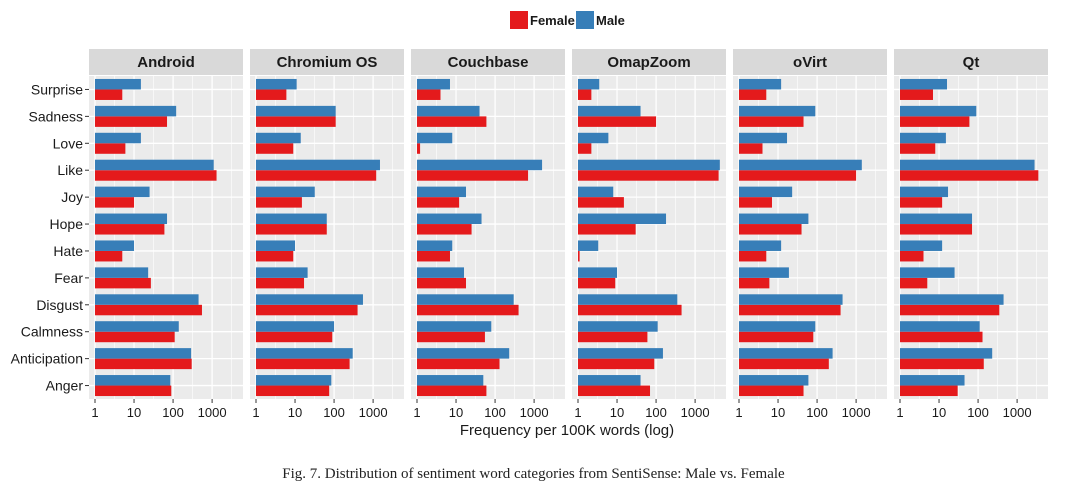 This screenshot has height=499, width=1067. What do you see at coordinates (924, 84) in the screenshot?
I see `bar-male-surprise` at bounding box center [924, 84].